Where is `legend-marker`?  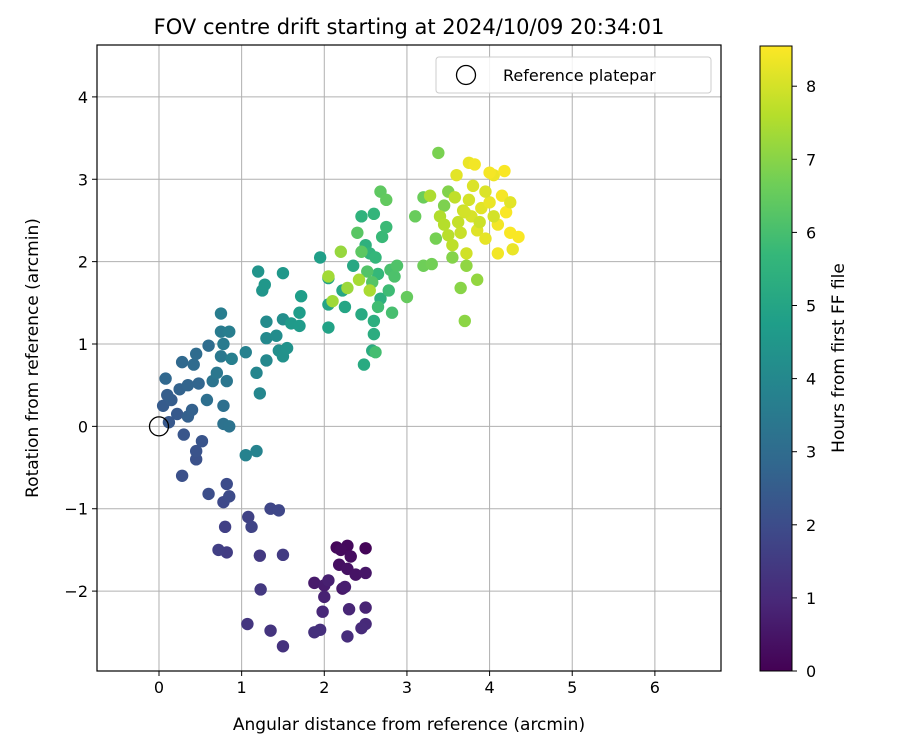 legend-marker is located at coordinates (466, 75).